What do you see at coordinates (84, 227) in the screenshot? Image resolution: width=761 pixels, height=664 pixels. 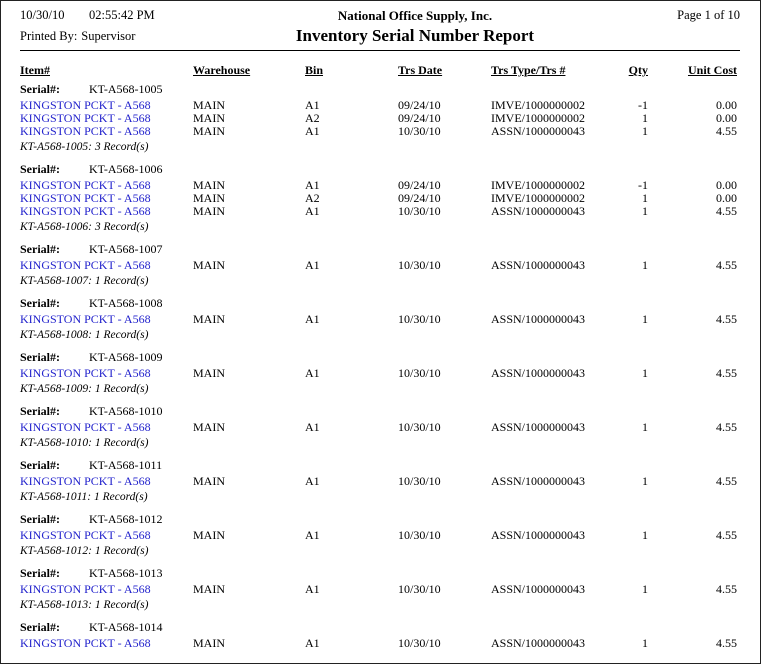 I see `group-summary: KT-A568-1006: 3 Record(s)` at bounding box center [84, 227].